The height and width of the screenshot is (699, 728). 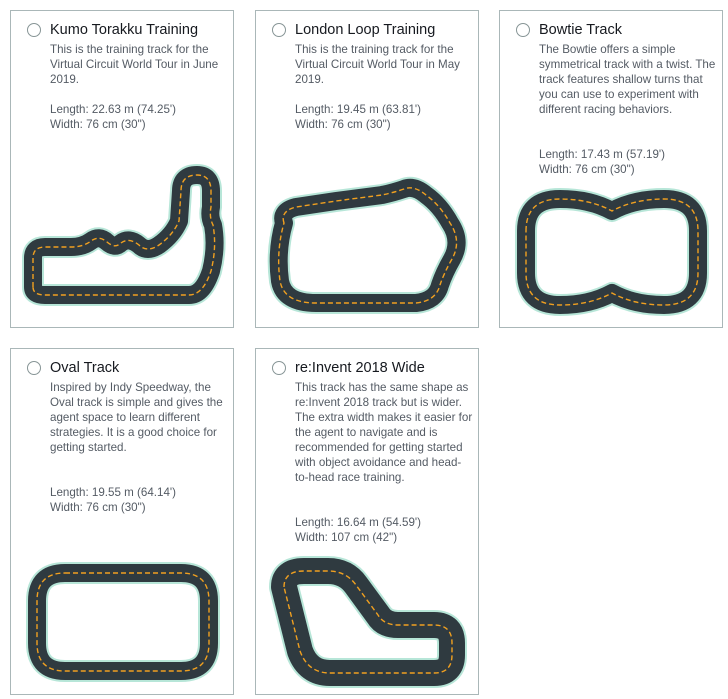 I want to click on bowtie-track-icon, so click(x=612, y=252).